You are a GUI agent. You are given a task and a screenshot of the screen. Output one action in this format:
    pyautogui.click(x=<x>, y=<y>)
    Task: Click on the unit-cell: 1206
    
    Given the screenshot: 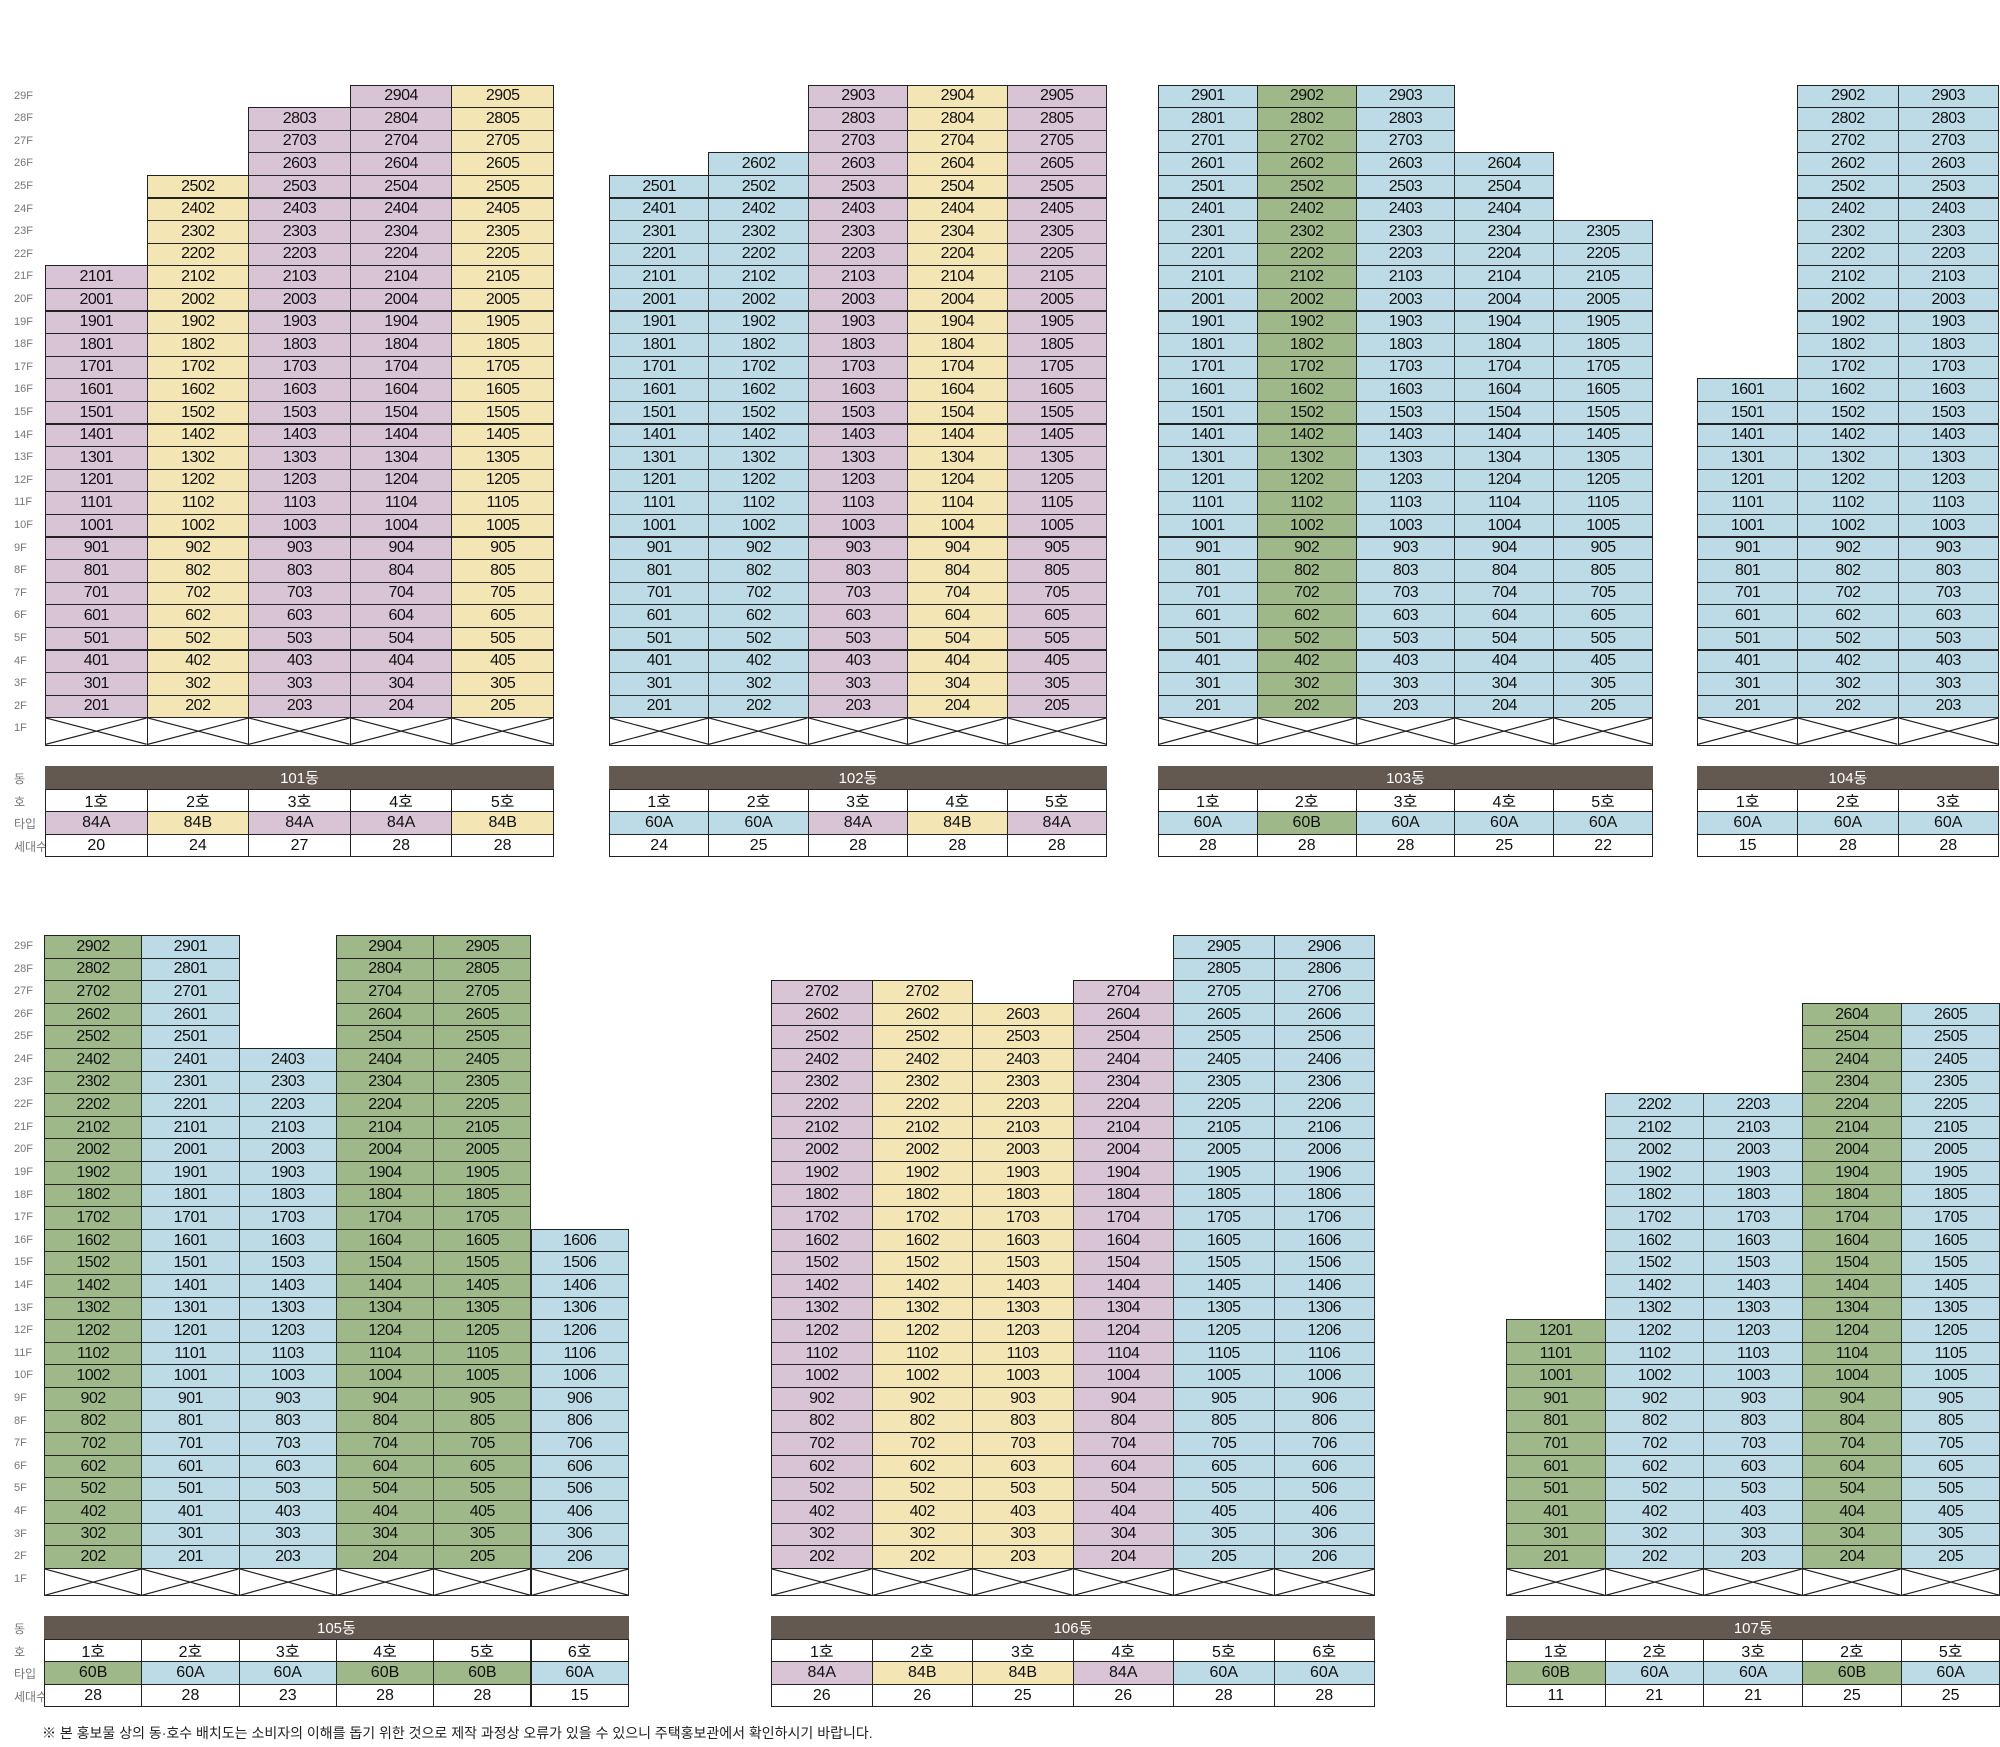 What is the action you would take?
    pyautogui.click(x=1324, y=1331)
    